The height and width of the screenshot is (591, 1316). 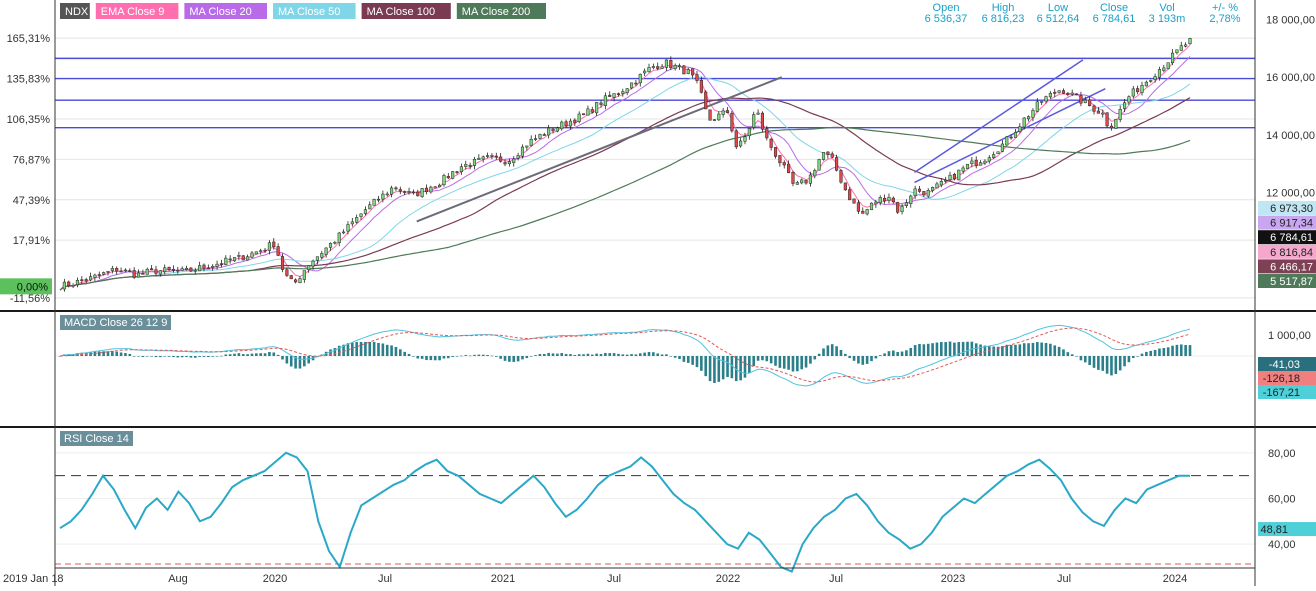 I want to click on rsi-title-text: RSI Close 14, so click(x=96, y=439).